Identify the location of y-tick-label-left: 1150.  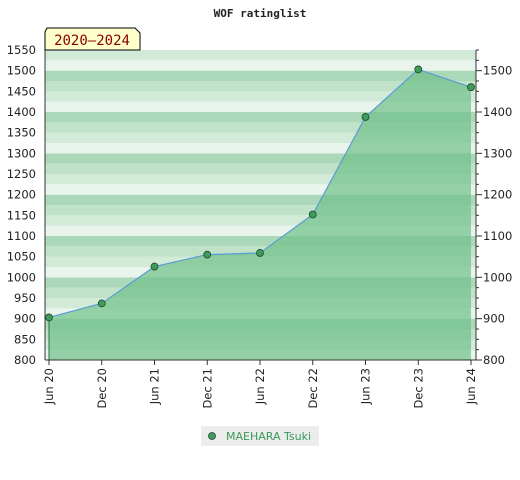
(21, 215).